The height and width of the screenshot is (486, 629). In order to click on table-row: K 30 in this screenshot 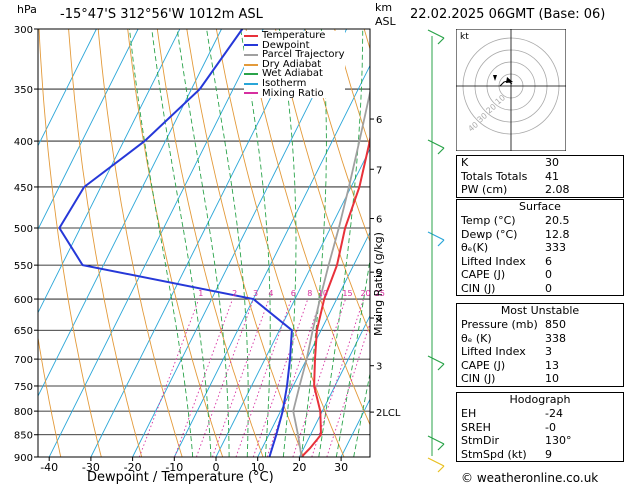, I will do `click(540, 163)`.